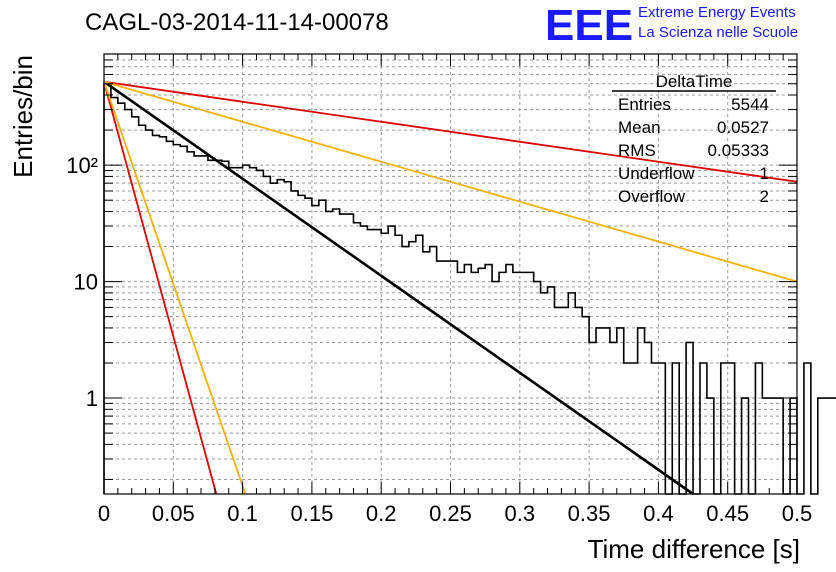 The width and height of the screenshot is (836, 572). I want to click on chart-title: CAGL-03-2014-11-14-00078, so click(237, 22).